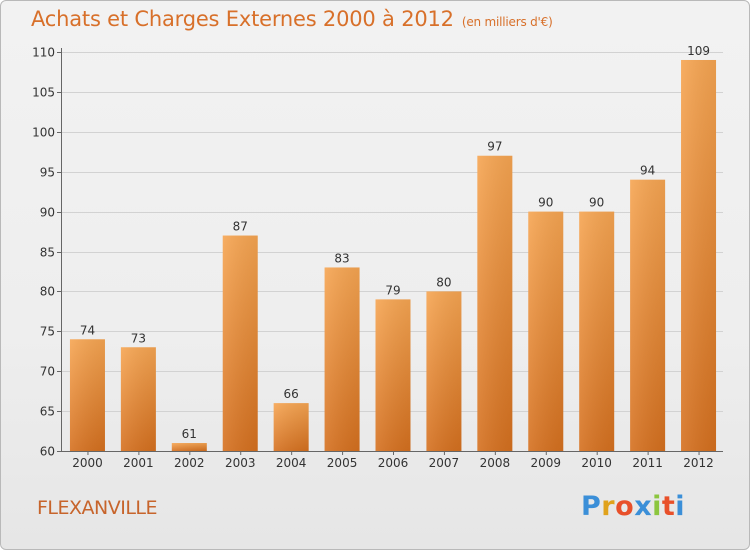 The height and width of the screenshot is (550, 750). Describe the element at coordinates (47, 213) in the screenshot. I see `y-tick-label: 90` at that location.